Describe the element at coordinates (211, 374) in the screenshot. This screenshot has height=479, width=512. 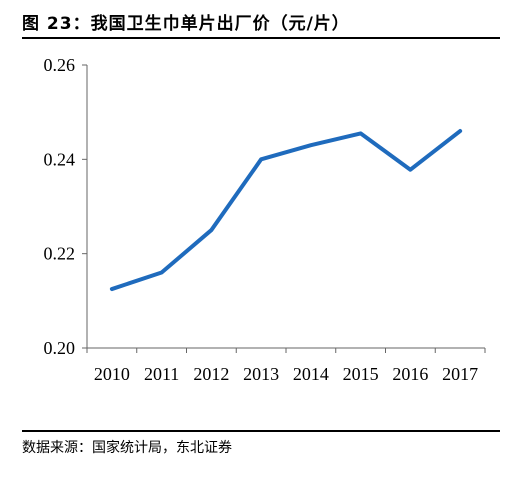
I see `x-tick-label: 2012` at that location.